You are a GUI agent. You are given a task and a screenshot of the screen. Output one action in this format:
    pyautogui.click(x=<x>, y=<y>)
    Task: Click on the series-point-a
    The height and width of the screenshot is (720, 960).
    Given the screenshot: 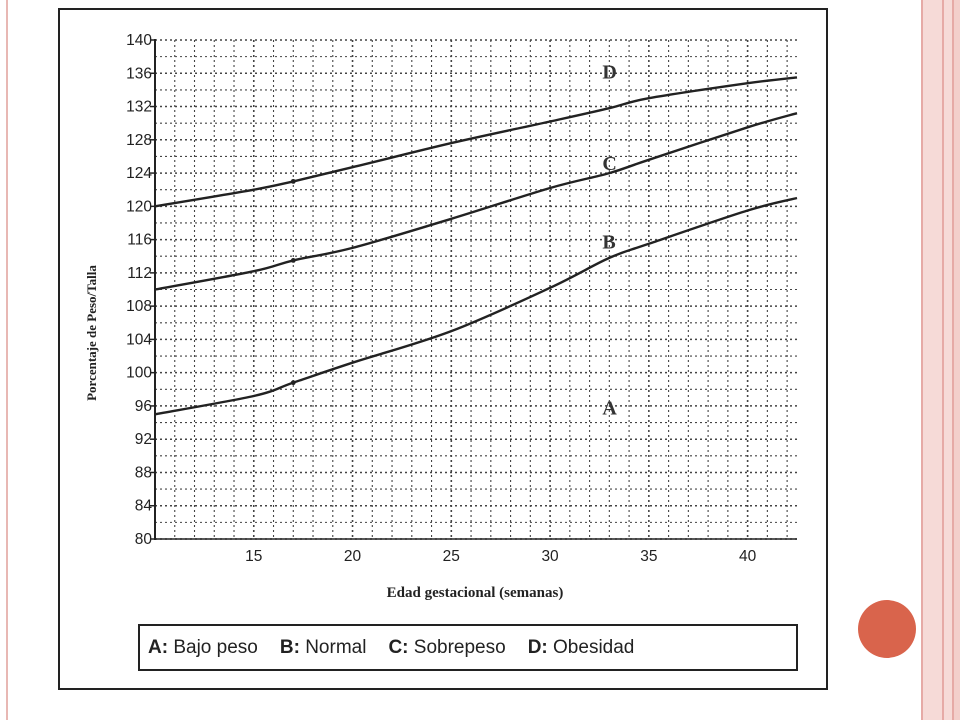 What is the action you would take?
    pyautogui.click(x=293, y=383)
    